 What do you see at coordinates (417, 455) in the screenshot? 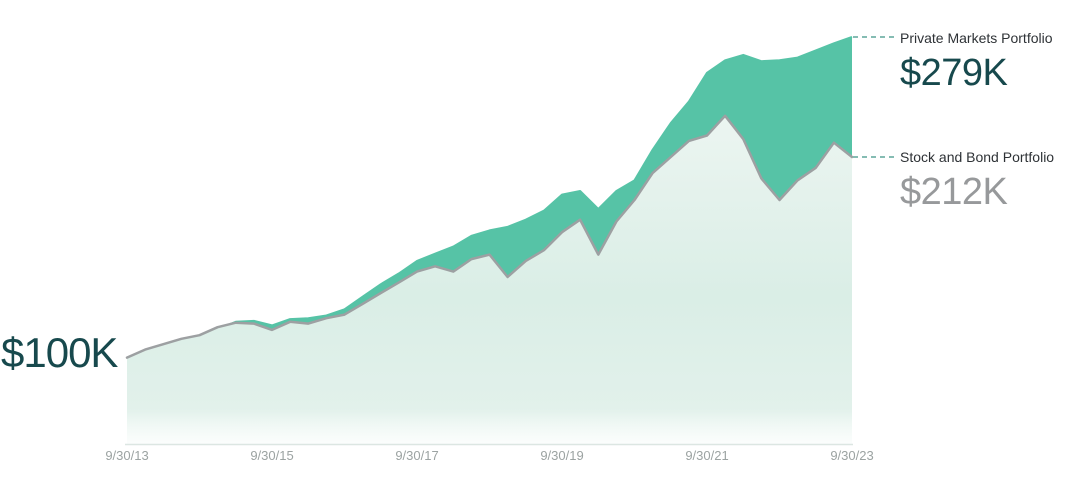
I see `x-axis-label: 9/30/17` at bounding box center [417, 455].